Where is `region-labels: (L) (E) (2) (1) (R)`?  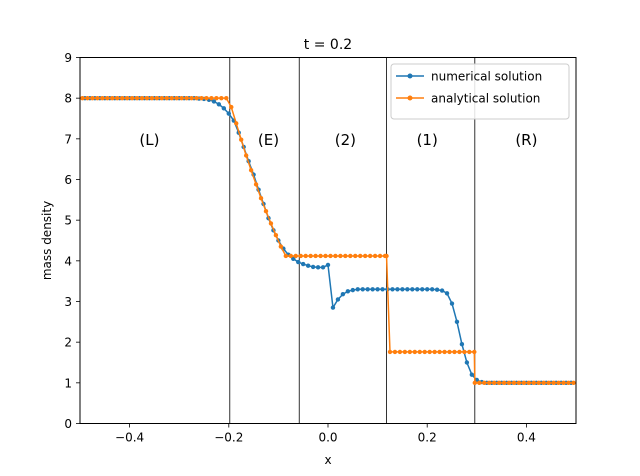 region-labels: (L) (E) (2) (1) (R) is located at coordinates (338, 140).